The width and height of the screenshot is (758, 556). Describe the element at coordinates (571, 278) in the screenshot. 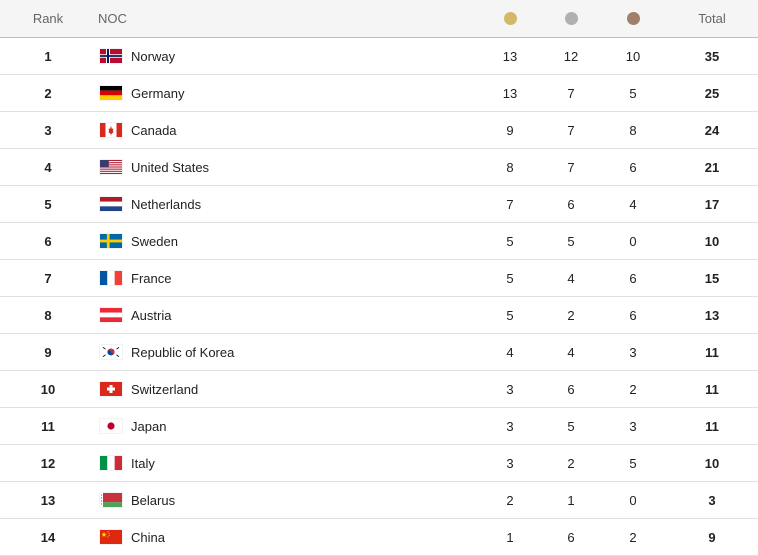

I see `silver-count-cell: 4` at that location.